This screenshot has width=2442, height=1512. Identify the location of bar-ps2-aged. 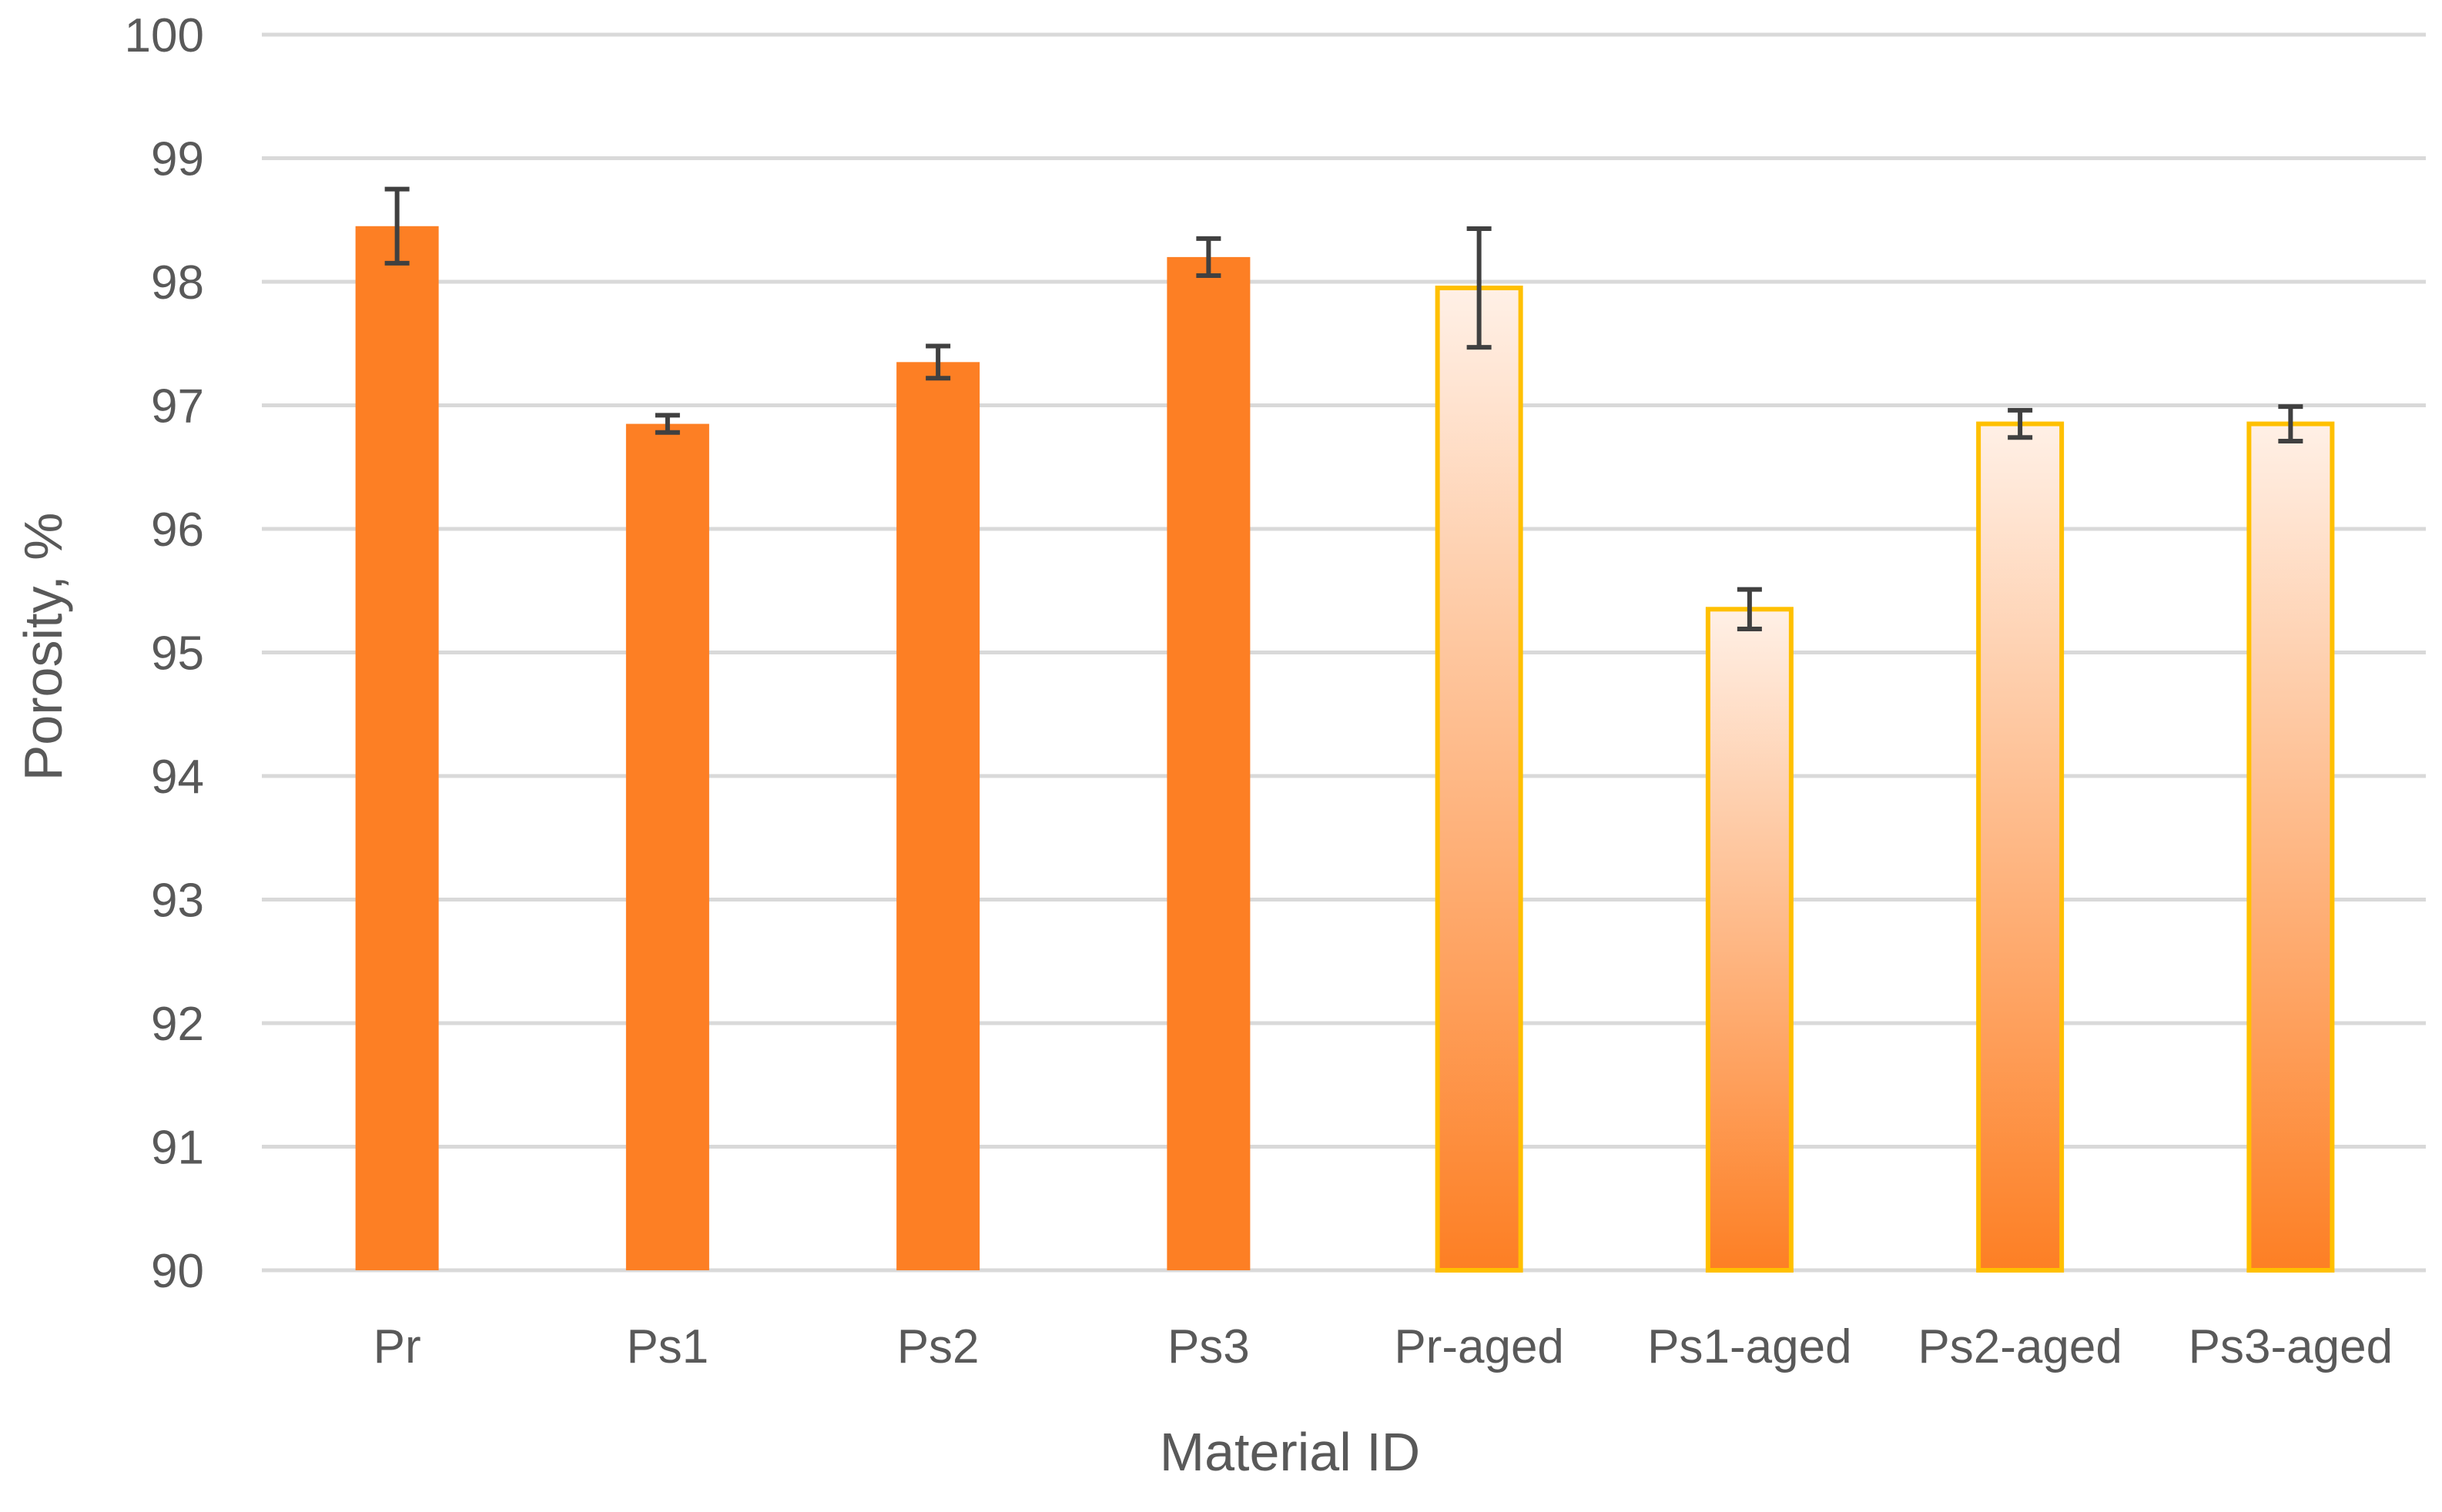
(2020, 847).